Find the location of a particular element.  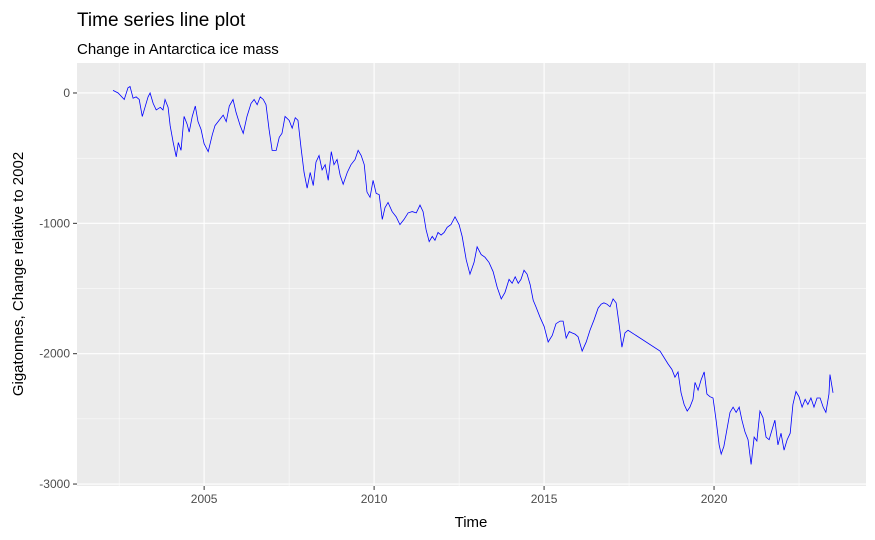

chart-title: Time series line plot is located at coordinates (161, 20).